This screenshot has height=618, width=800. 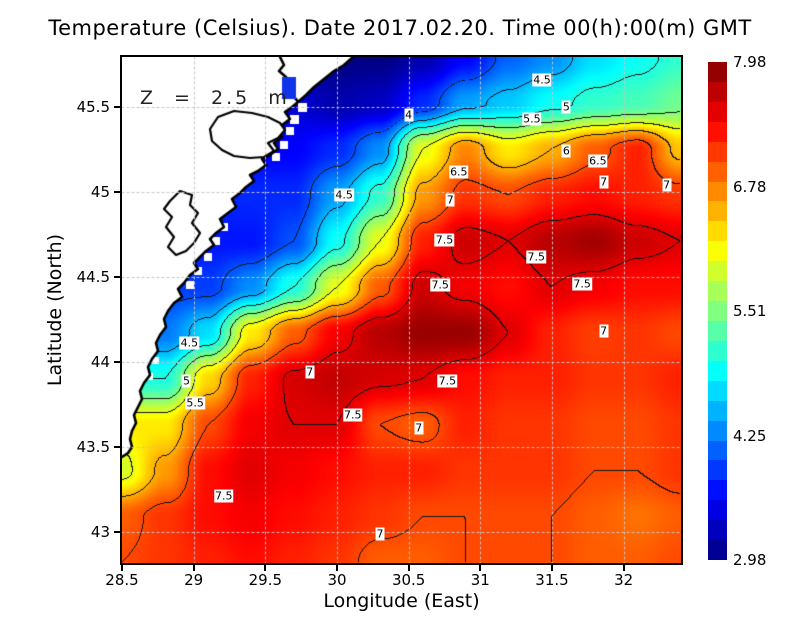 I want to click on depth-annotation: Z = 2.5 m, so click(x=215, y=98).